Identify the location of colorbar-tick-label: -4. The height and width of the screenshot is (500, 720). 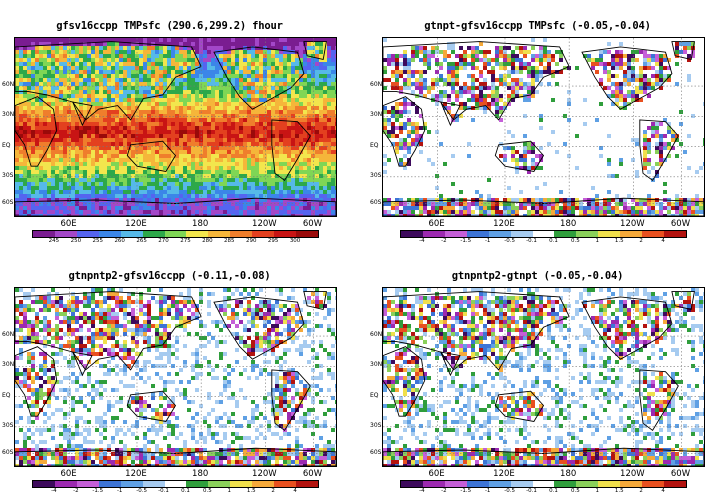
(54, 491).